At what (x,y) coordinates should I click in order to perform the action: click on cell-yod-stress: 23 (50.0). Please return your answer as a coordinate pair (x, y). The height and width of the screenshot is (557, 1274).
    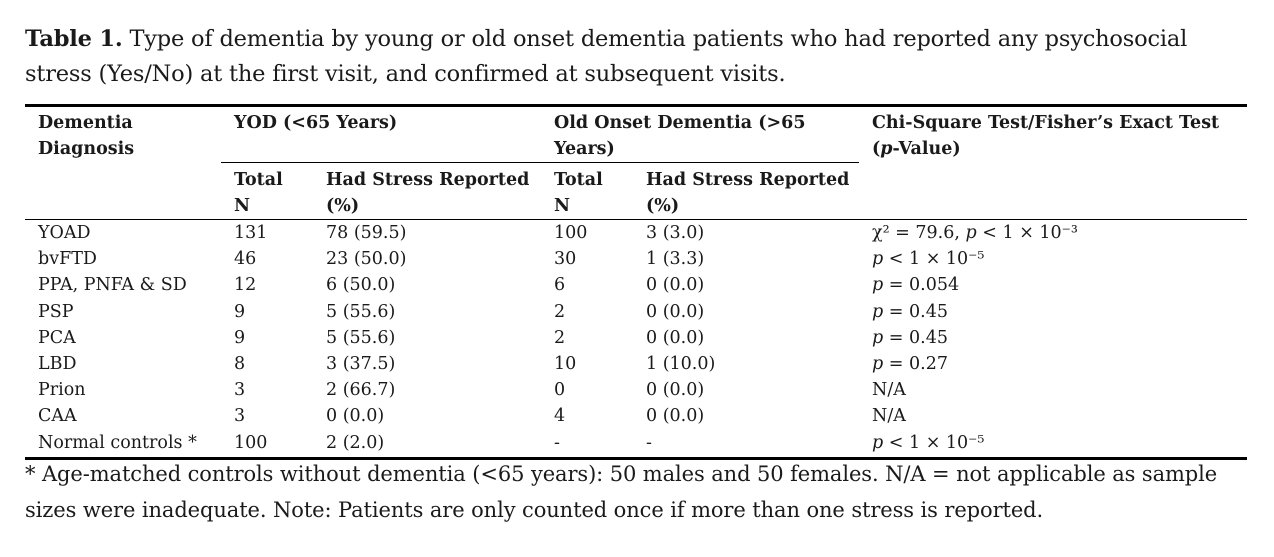
    Looking at the image, I should click on (366, 259).